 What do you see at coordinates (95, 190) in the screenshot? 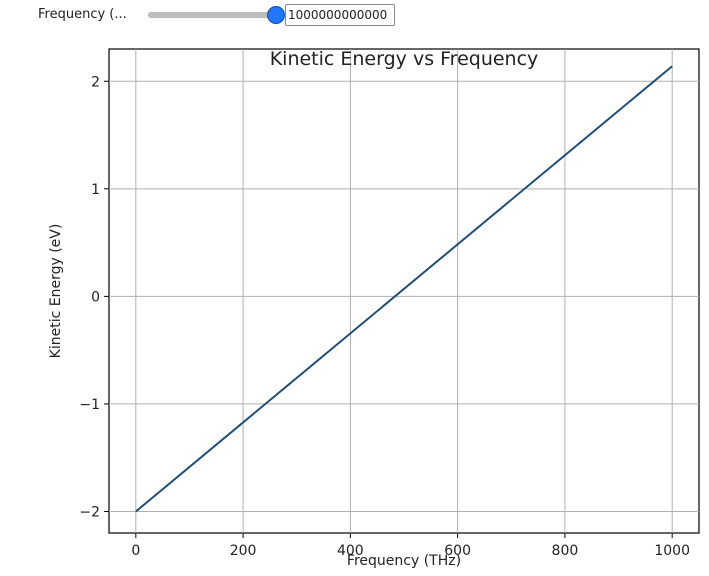
I see `y-tick-label-3: 1` at bounding box center [95, 190].